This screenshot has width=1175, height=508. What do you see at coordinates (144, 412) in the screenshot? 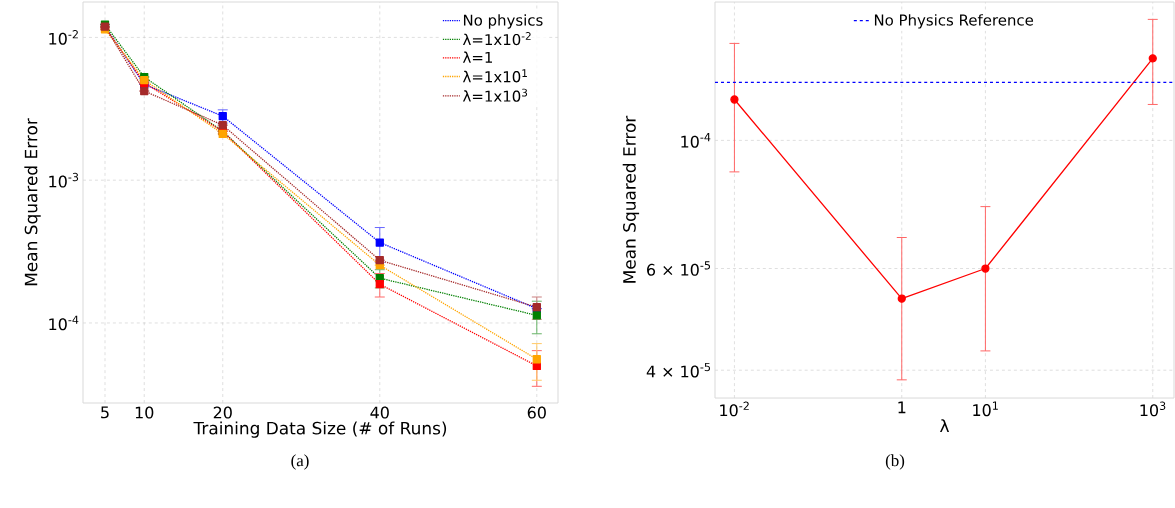
I see `x-tick-label: 10` at bounding box center [144, 412].